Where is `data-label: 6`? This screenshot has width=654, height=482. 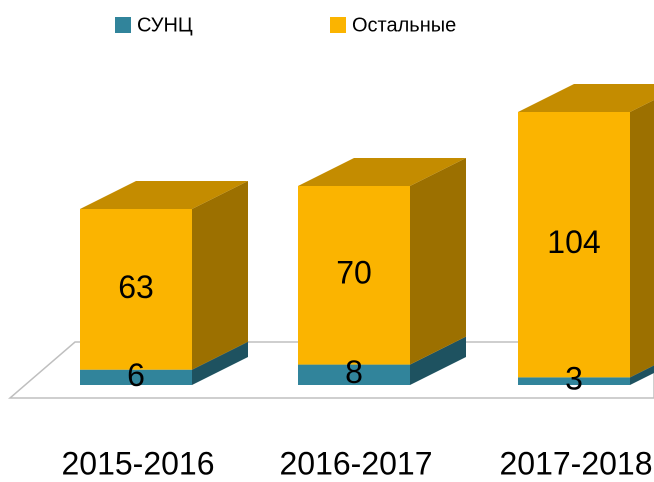 data-label: 6 is located at coordinates (136, 375).